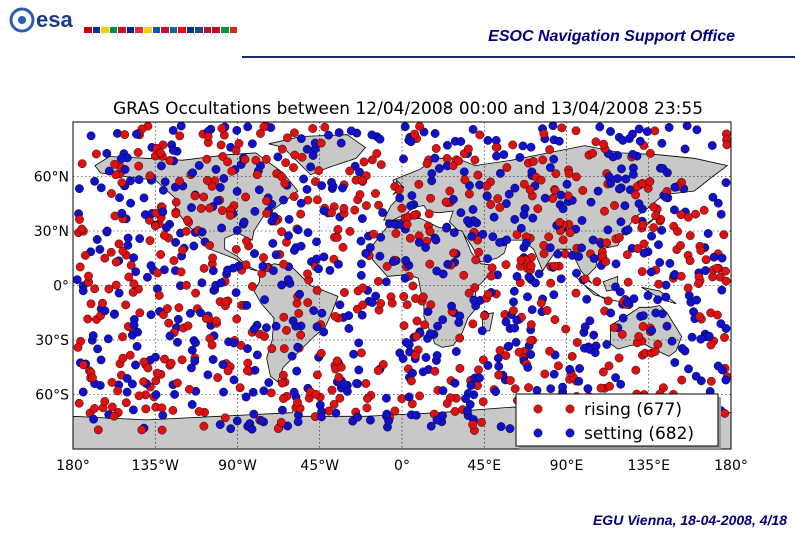 The height and width of the screenshot is (540, 795). Describe the element at coordinates (61, 287) in the screenshot. I see `y-tick-label: 0°` at that location.